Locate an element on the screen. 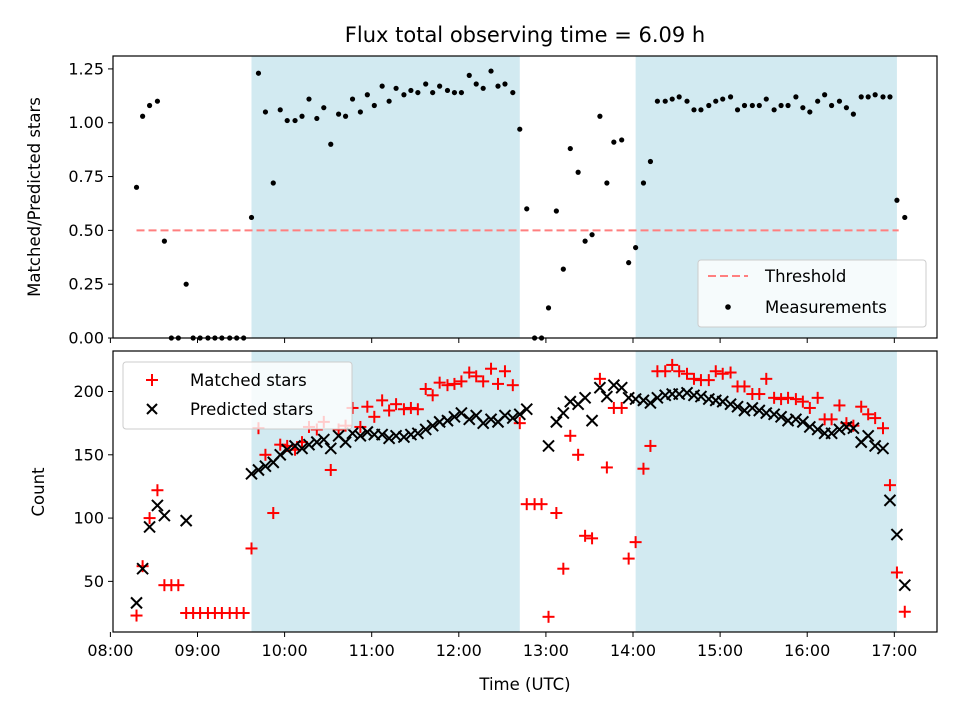 Image resolution: width=960 pixels, height=720 pixels. legend-matched-swatch is located at coordinates (152, 380).